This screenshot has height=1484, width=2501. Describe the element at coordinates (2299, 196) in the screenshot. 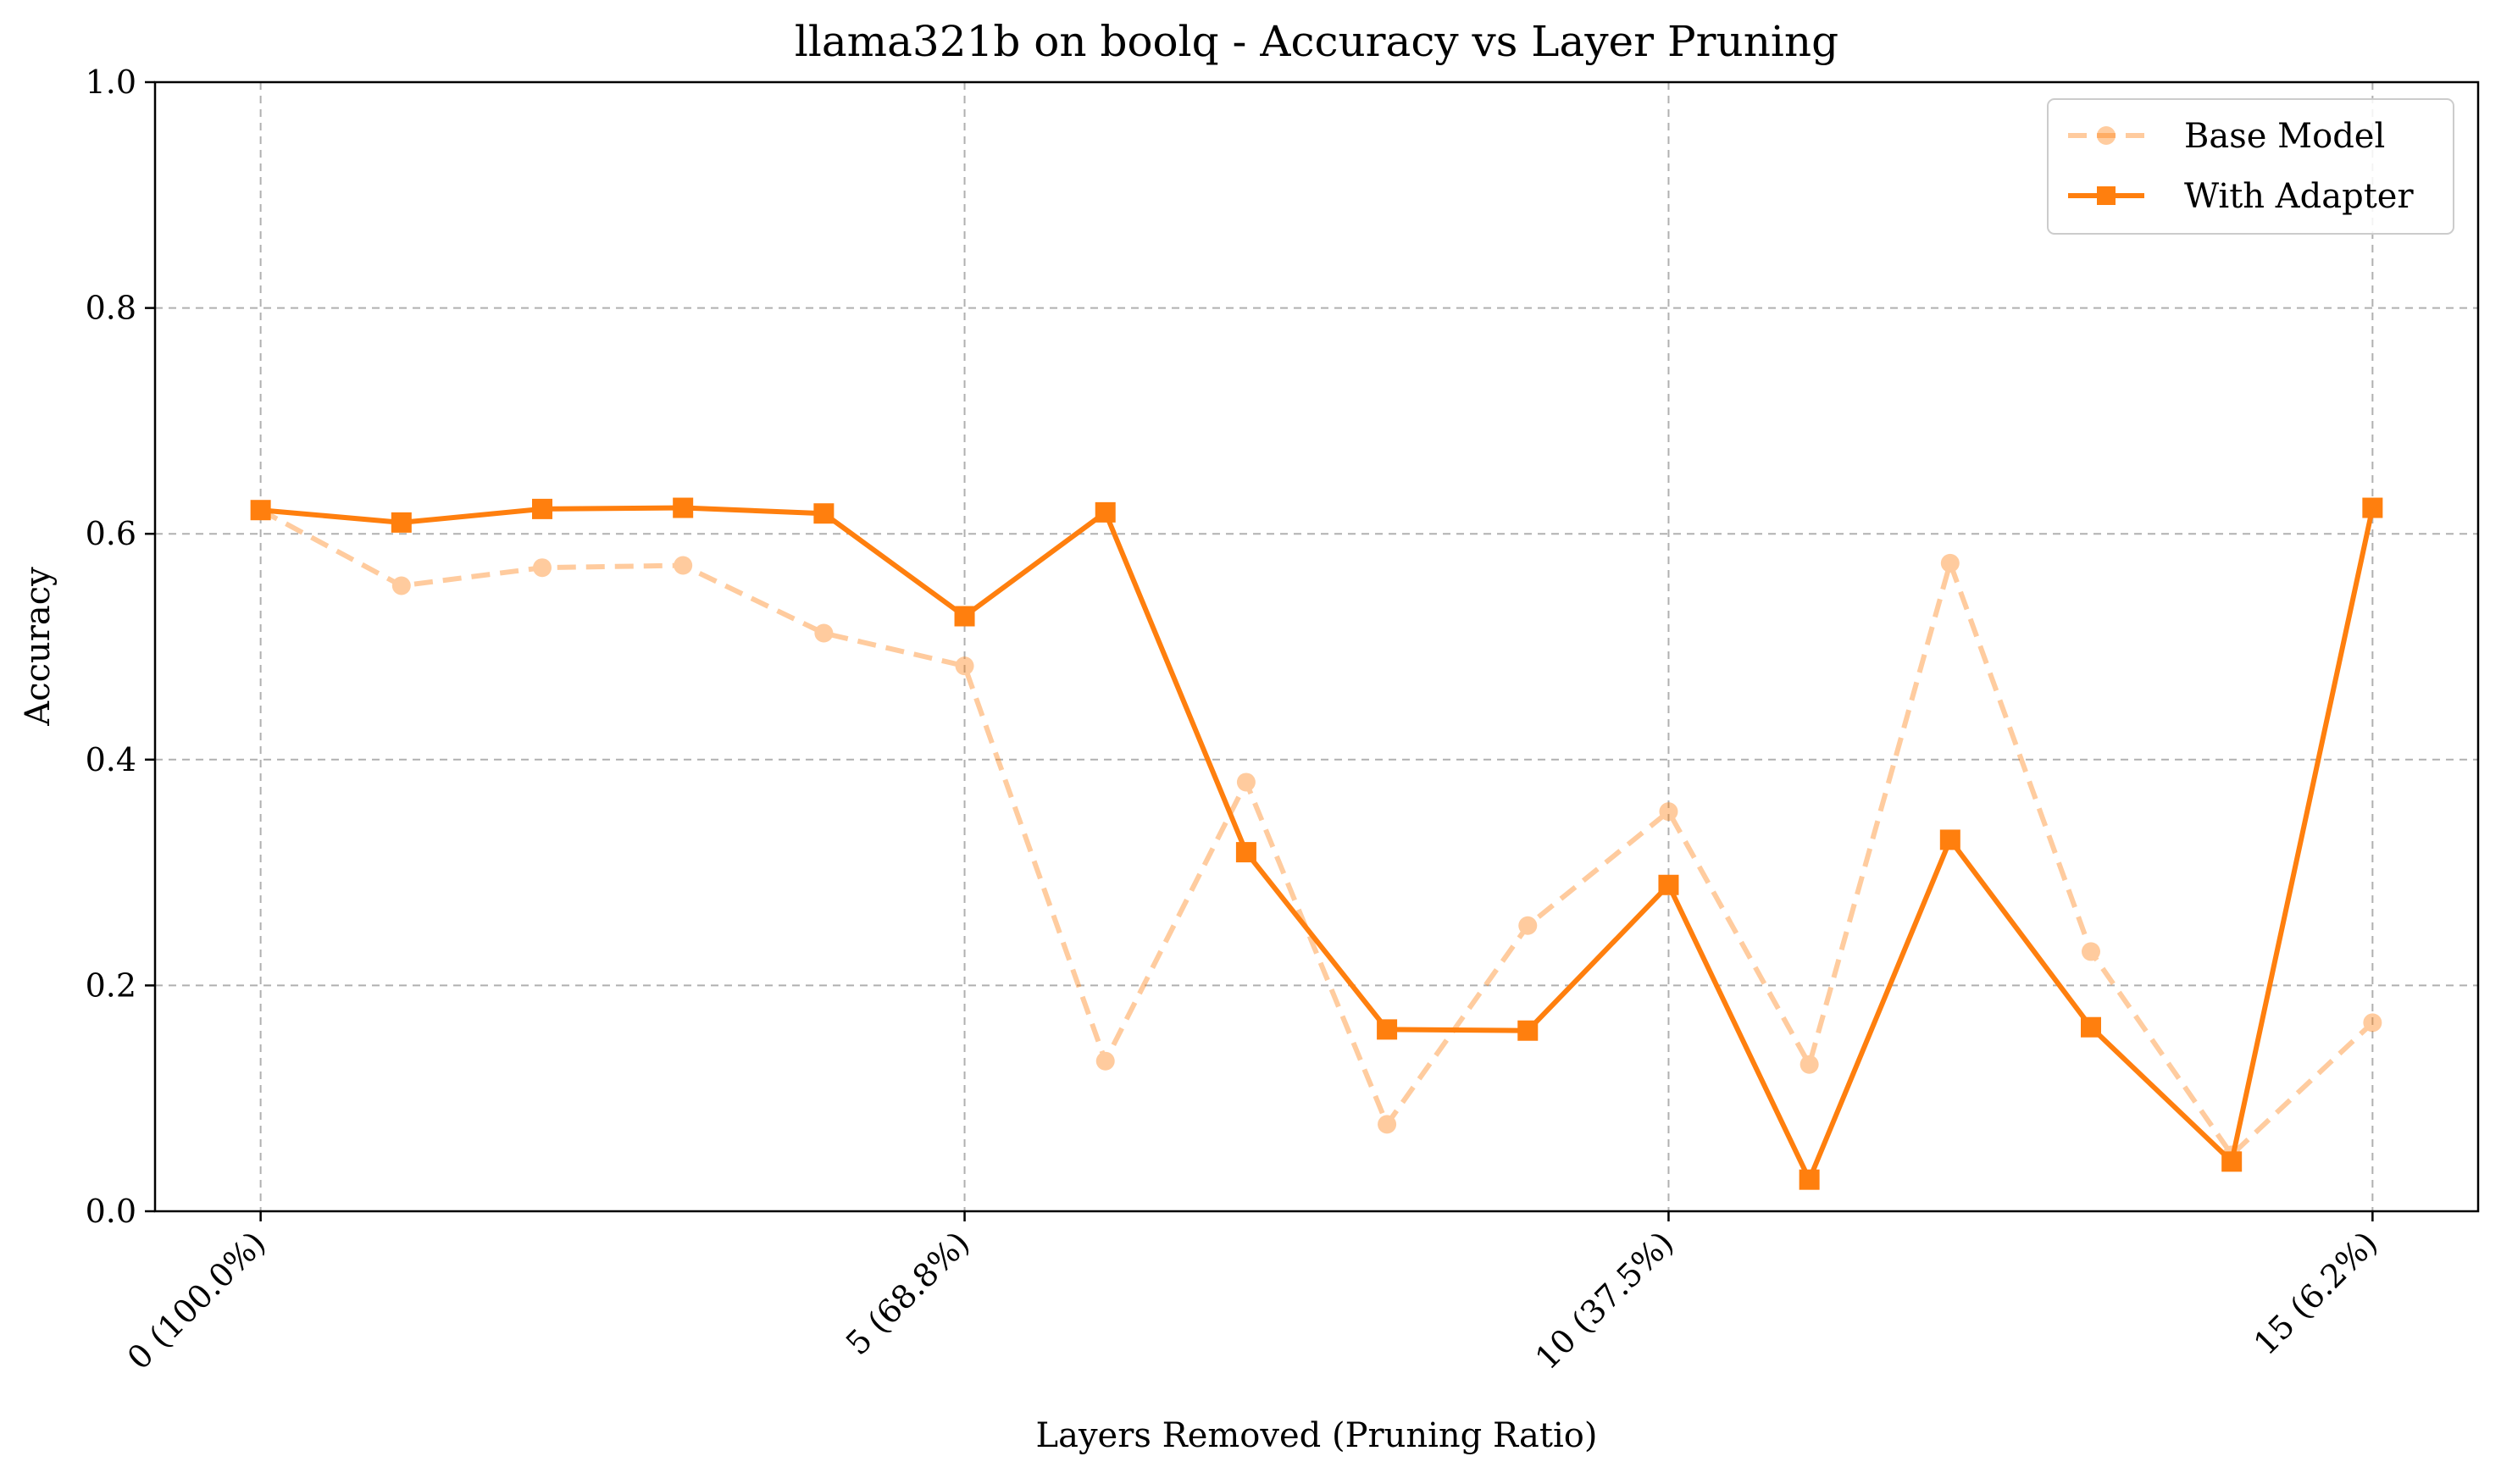

I see `legend-label-with-adapter: With Adapter` at that location.